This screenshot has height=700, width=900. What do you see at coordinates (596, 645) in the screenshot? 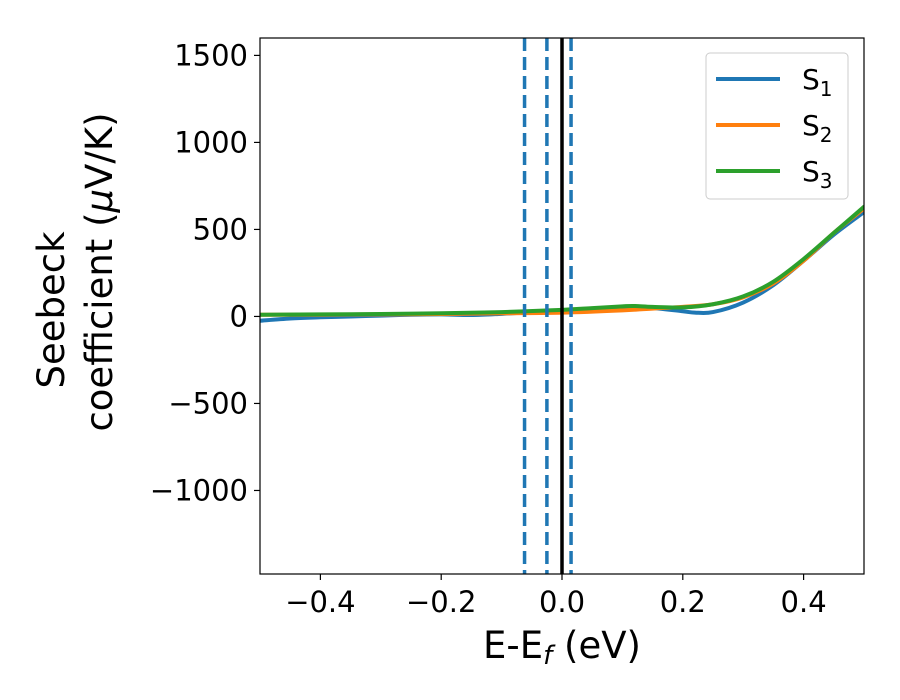
I see `x-axis-label-suffix: (eV)` at bounding box center [596, 645].